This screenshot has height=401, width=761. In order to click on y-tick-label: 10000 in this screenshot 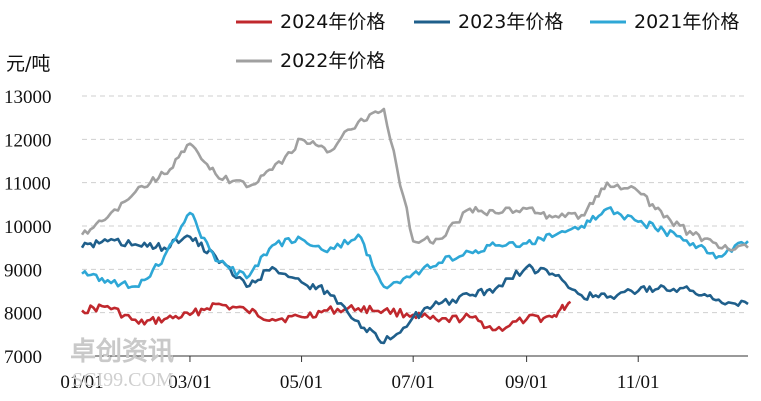, I will do `click(28, 227)`.